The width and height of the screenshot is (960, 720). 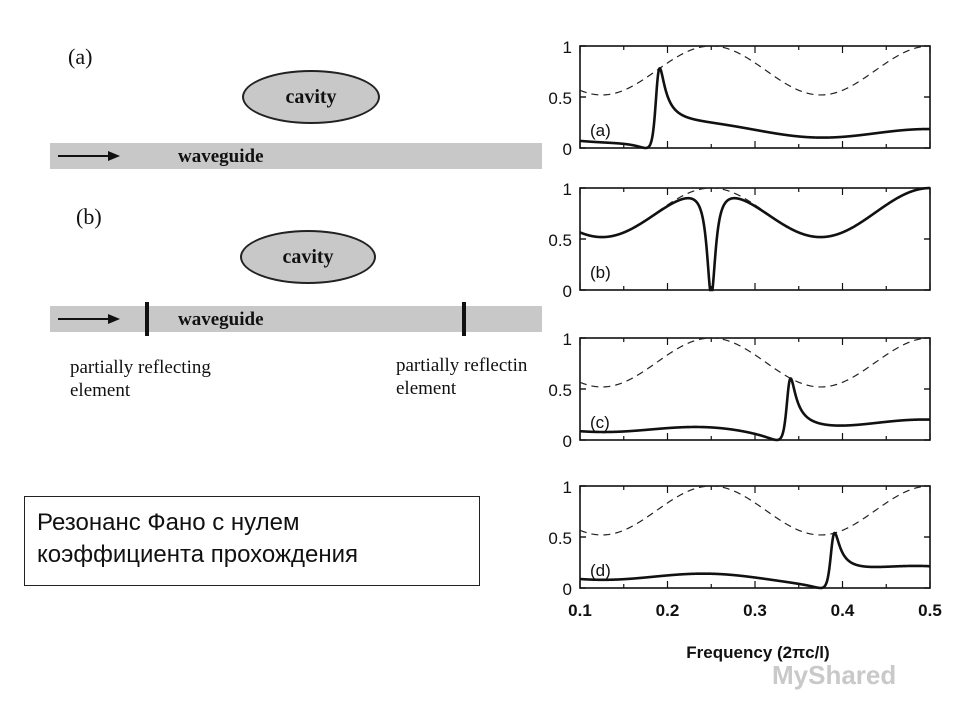 What do you see at coordinates (600, 130) in the screenshot?
I see `plot-panel-label: (a)` at bounding box center [600, 130].